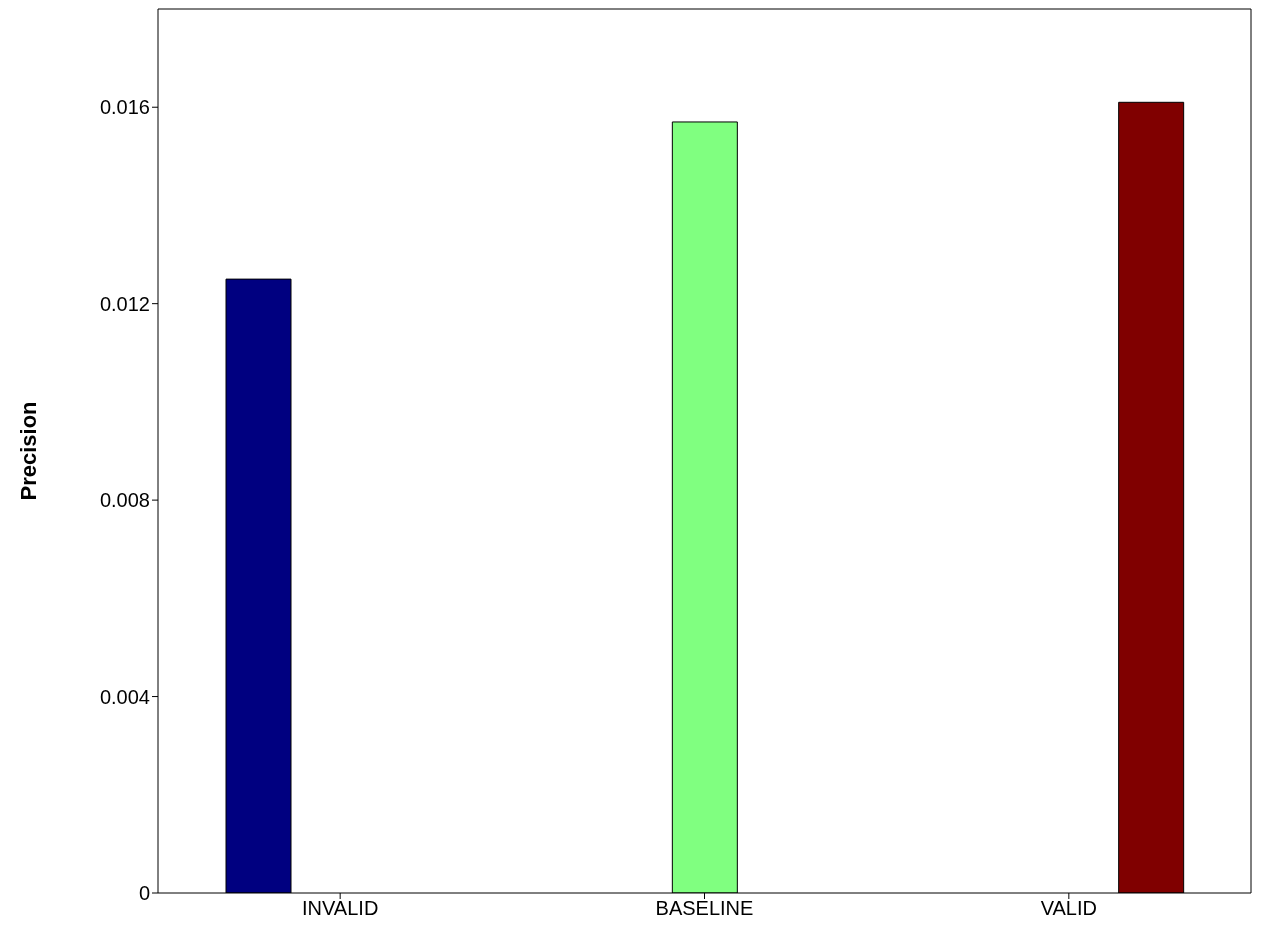  Describe the element at coordinates (124, 696) in the screenshot. I see `y-tick-label: 0.004` at that location.